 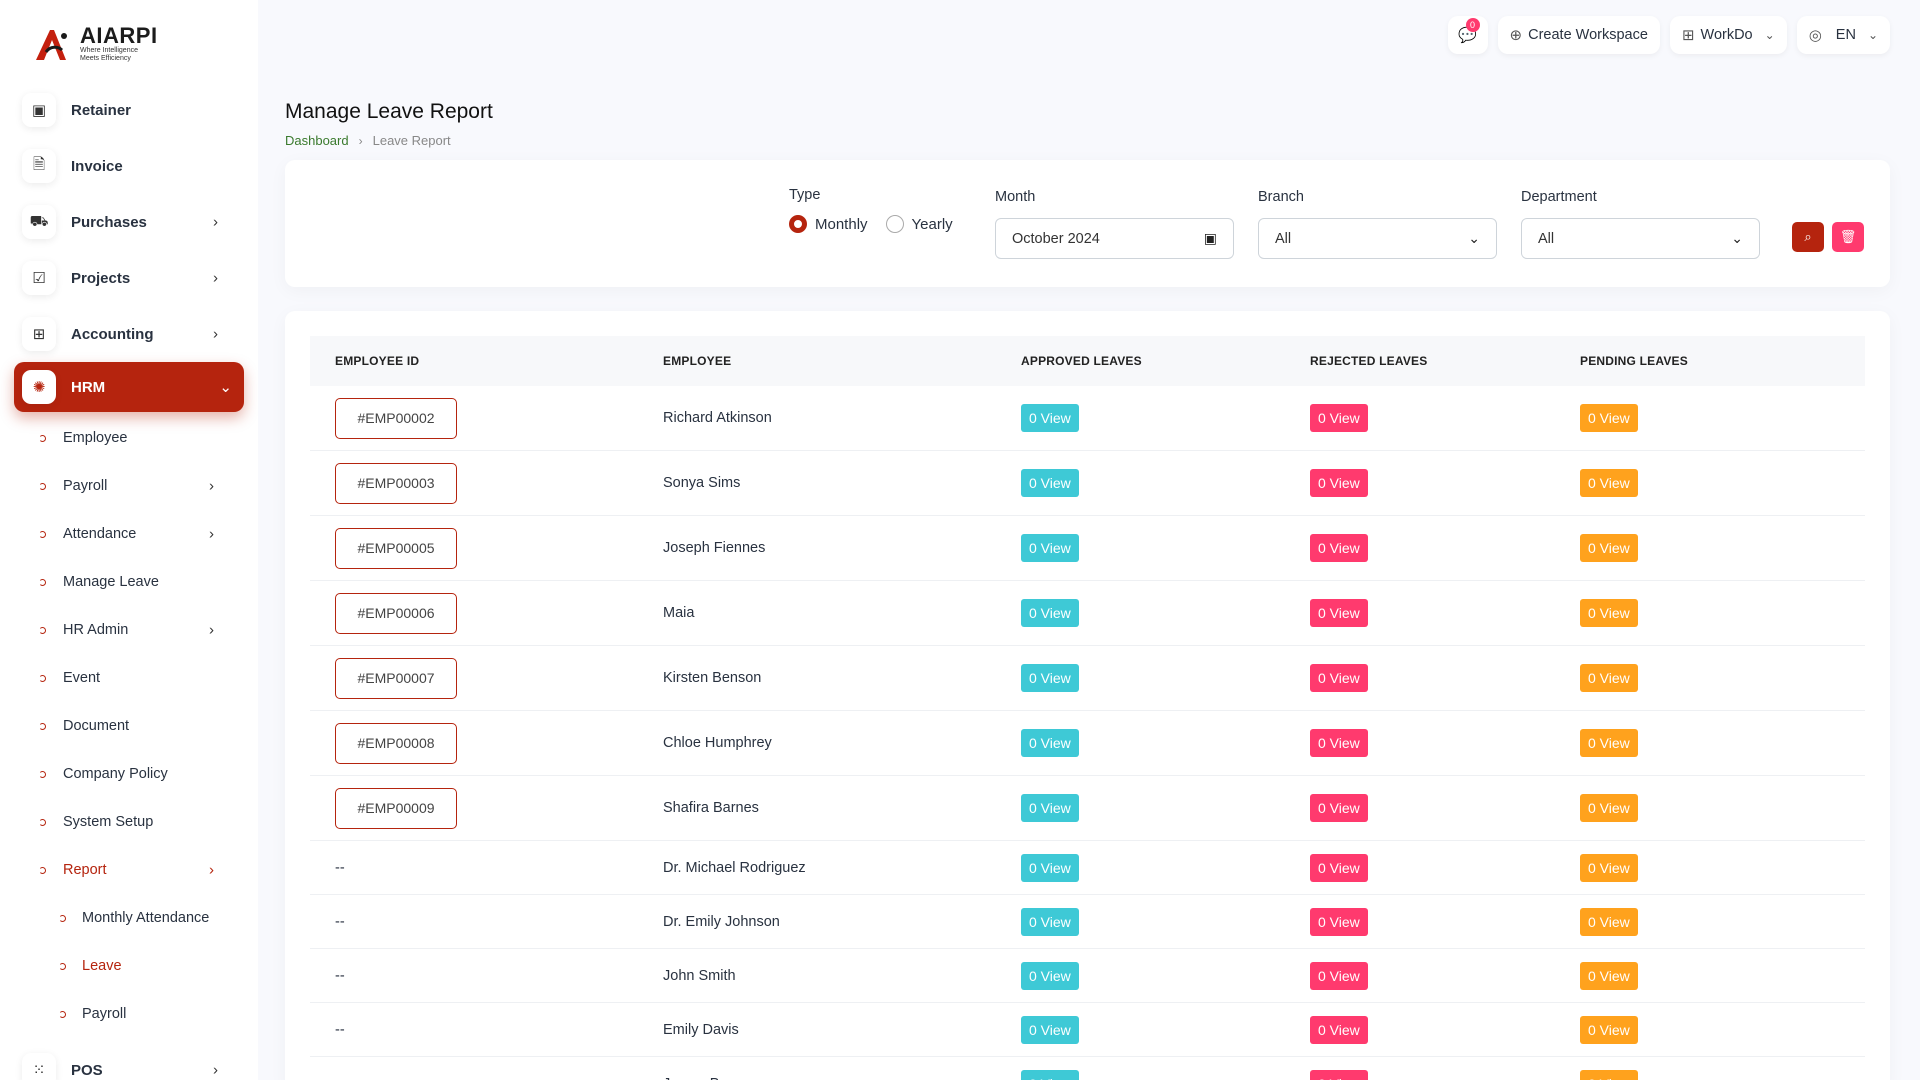 What do you see at coordinates (396, 808) in the screenshot?
I see `employee-id-button: #EMP00009` at bounding box center [396, 808].